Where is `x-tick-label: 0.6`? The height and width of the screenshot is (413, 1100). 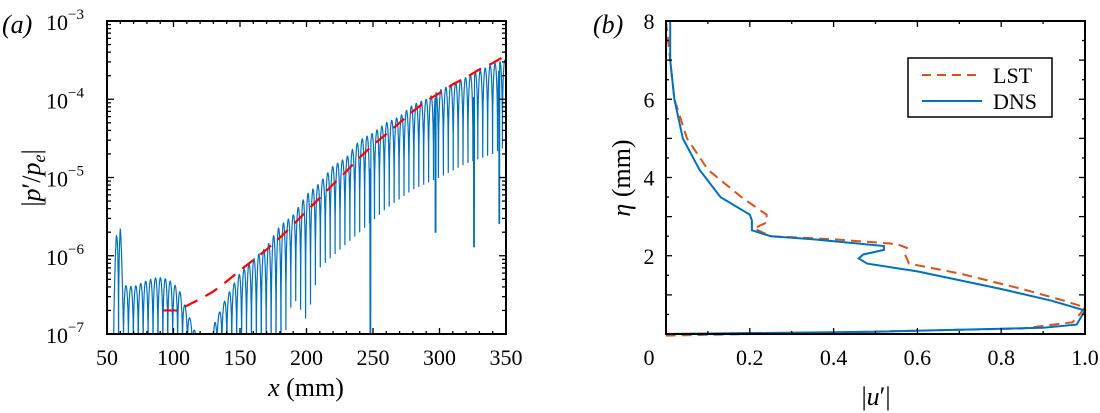 x-tick-label: 0.6 is located at coordinates (918, 357).